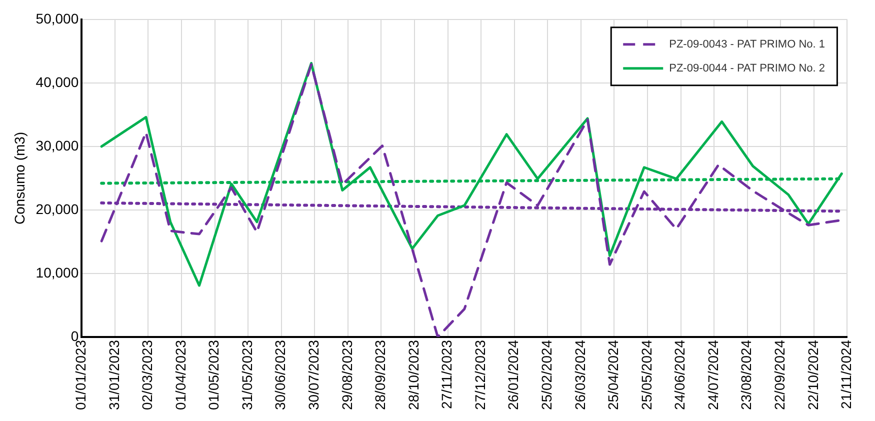 The image size is (875, 421). I want to click on x-tick-label: 24/06/2024, so click(680, 375).